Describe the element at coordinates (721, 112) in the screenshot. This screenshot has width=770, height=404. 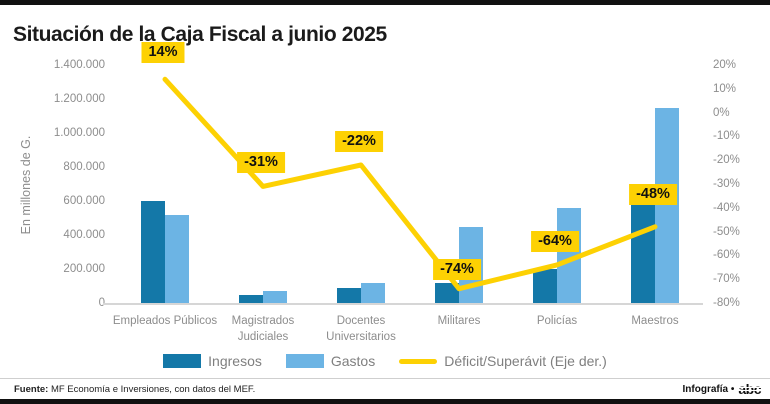
I see `right-axis-tick-label: 0%` at that location.